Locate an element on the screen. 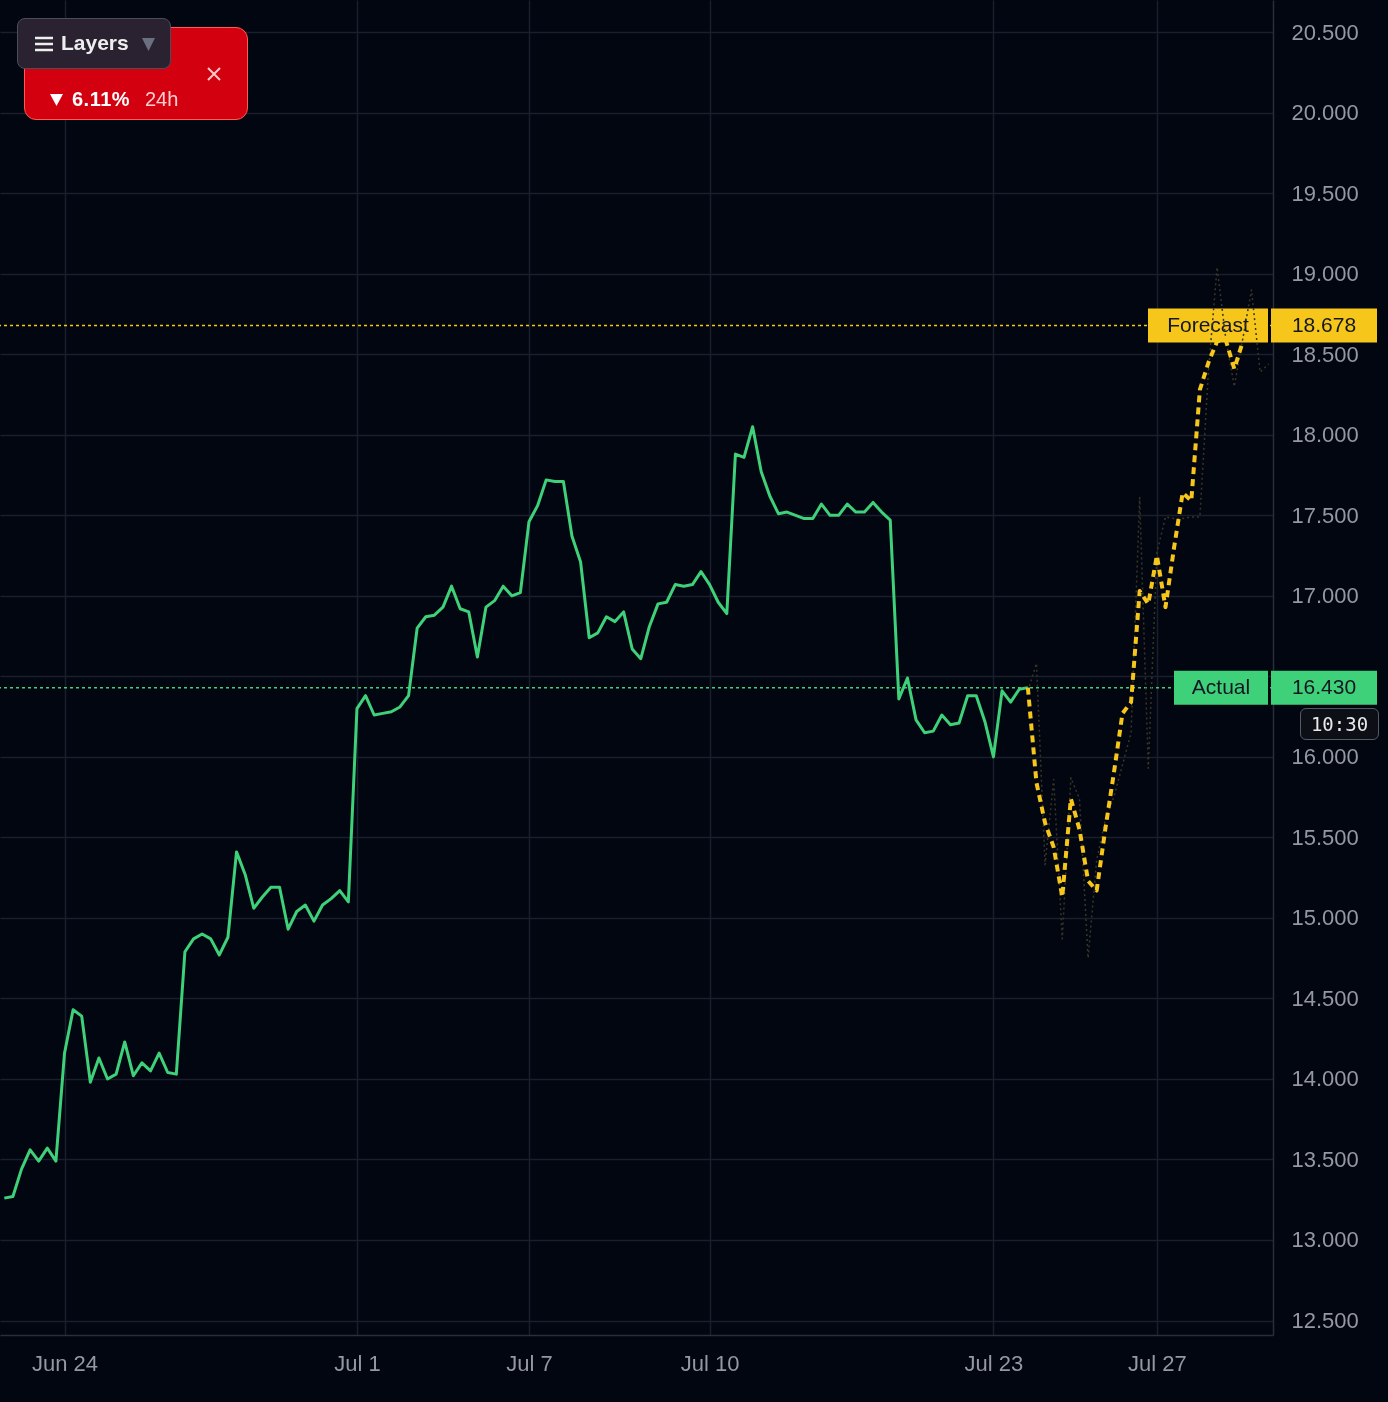  y-tick-label: 14.500 is located at coordinates (1325, 998).